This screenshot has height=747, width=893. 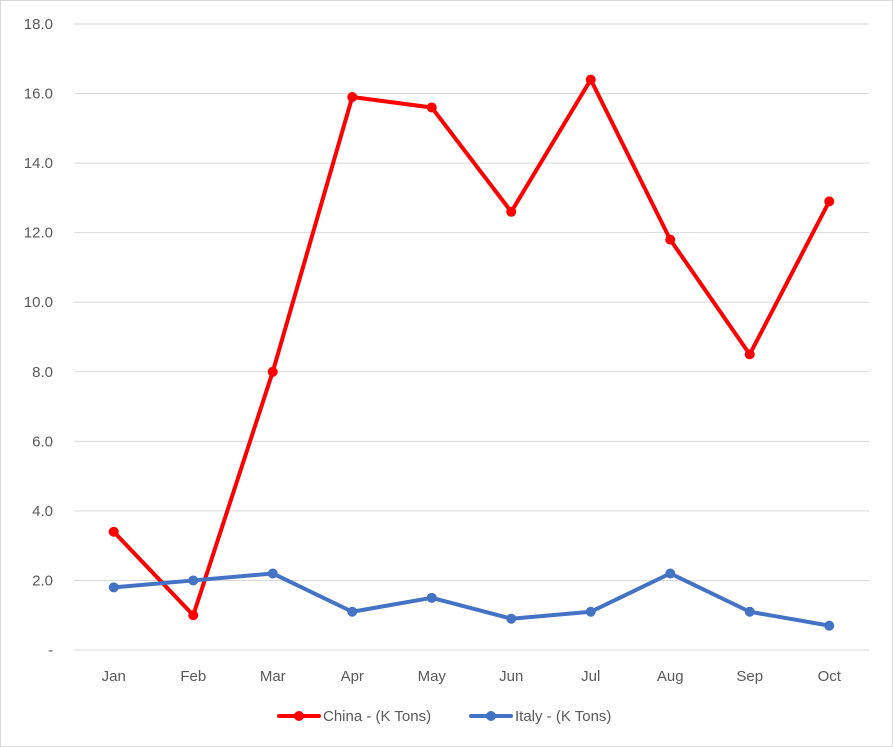 What do you see at coordinates (590, 676) in the screenshot?
I see `x-tick-label: Jul` at bounding box center [590, 676].